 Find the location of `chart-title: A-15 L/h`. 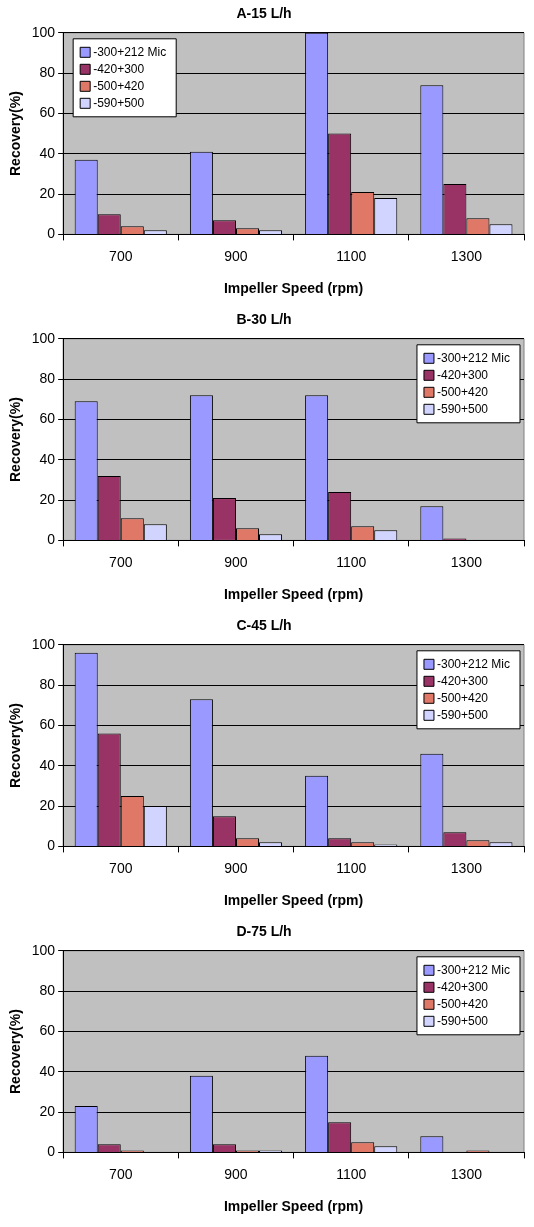

chart-title: A-15 L/h is located at coordinates (264, 13).